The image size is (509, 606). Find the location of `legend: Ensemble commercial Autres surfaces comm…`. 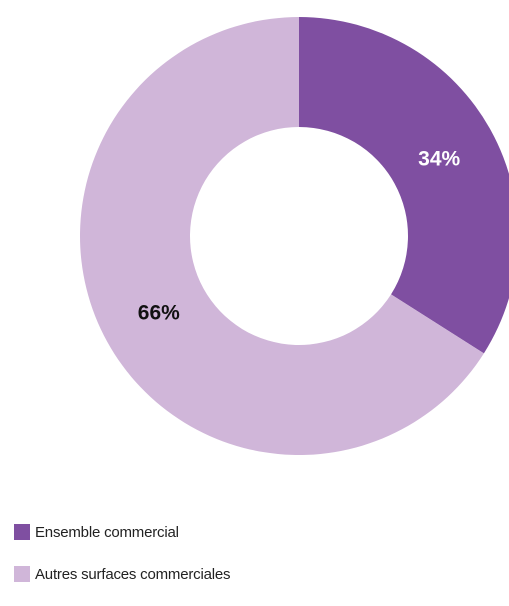

legend: Ensemble commercial Autres surfaces comm… is located at coordinates (122, 564).